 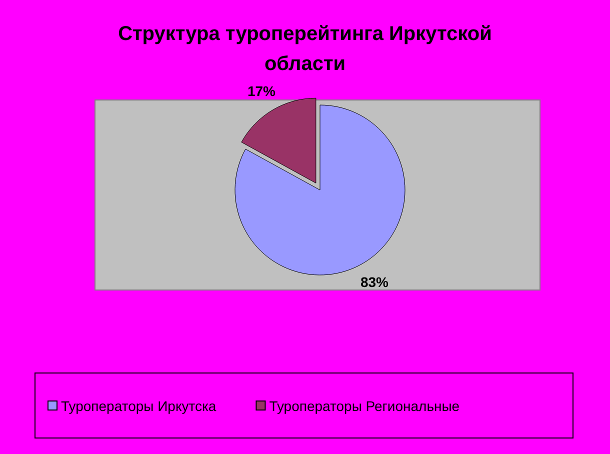 What do you see at coordinates (375, 282) in the screenshot?
I see `data-label: 83%` at bounding box center [375, 282].